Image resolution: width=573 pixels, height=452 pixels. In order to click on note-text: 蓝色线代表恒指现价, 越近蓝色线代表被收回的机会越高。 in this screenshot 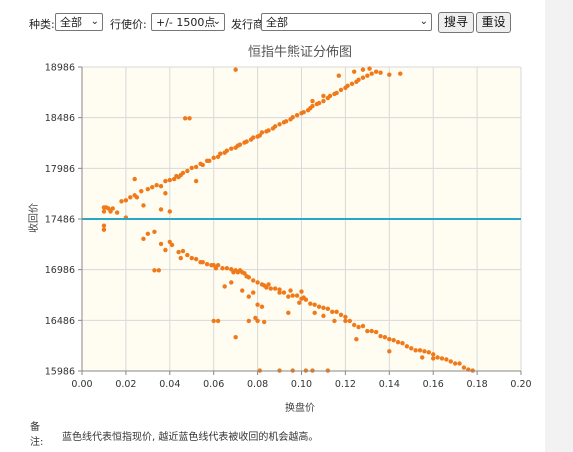, I will do `click(190, 437)`.